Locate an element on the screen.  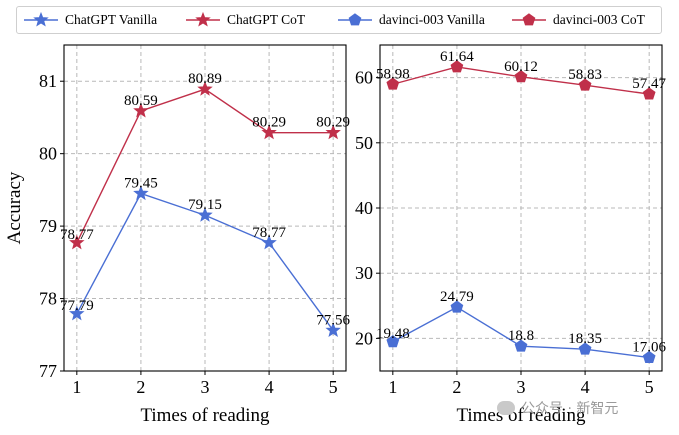
data-label: 58.98 is located at coordinates (393, 74).